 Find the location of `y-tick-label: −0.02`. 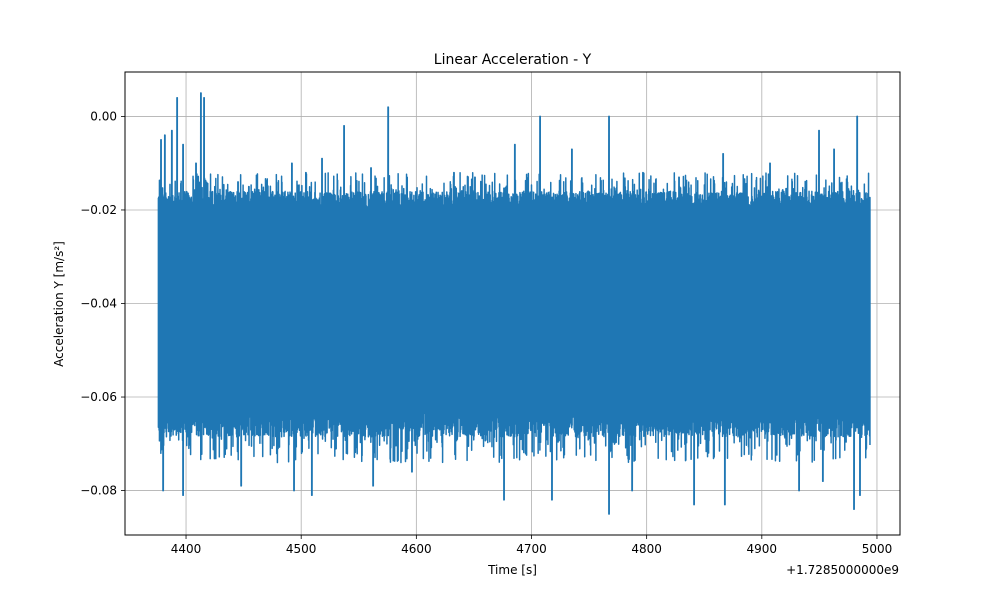

y-tick-label: −0.02 is located at coordinates (98, 210).